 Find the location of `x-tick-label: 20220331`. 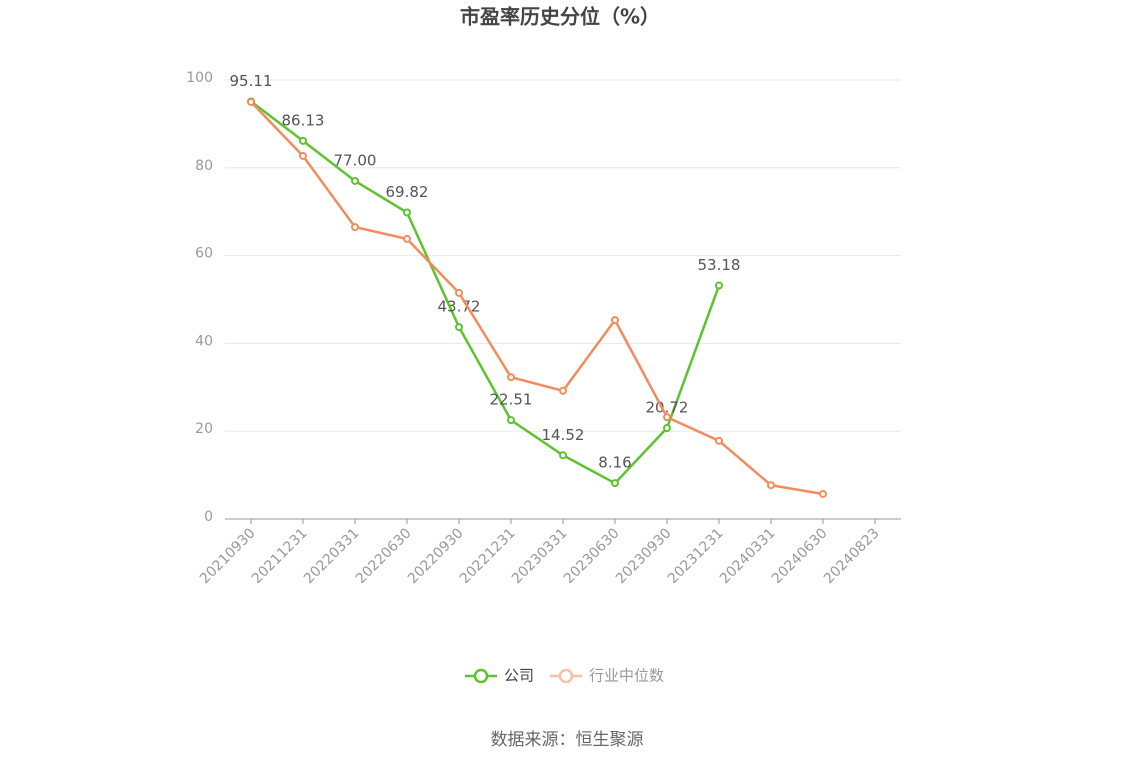

x-tick-label: 20220331 is located at coordinates (332, 556).